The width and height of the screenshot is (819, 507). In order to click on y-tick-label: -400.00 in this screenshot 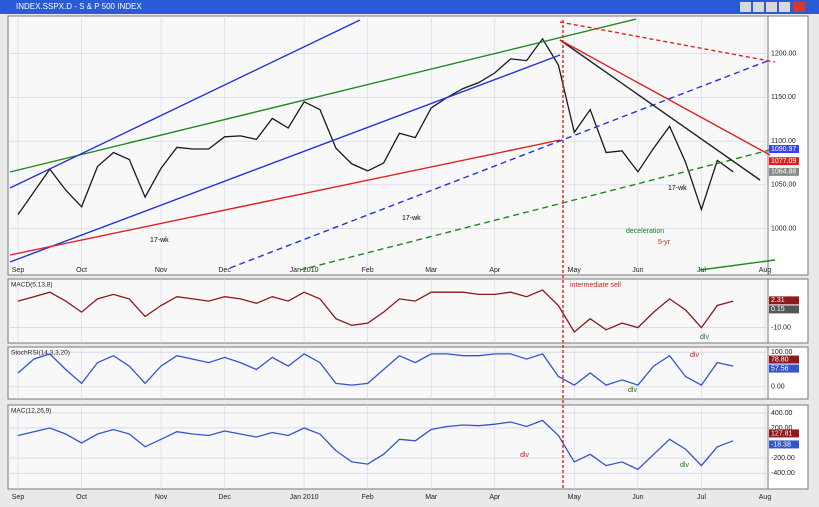, I will do `click(783, 473)`.